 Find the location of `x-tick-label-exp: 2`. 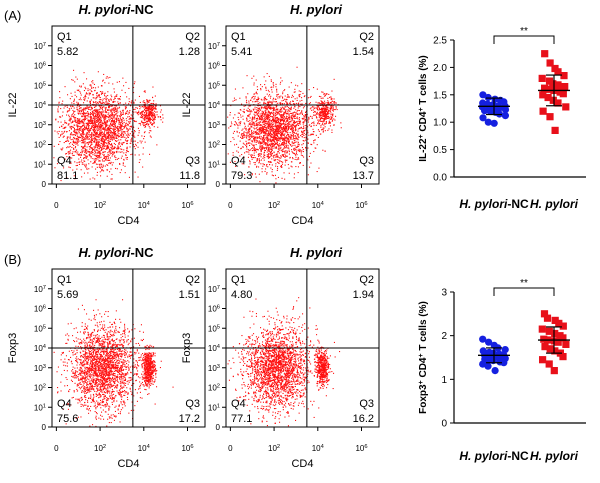

x-tick-label-exp: 2 is located at coordinates (104, 204).